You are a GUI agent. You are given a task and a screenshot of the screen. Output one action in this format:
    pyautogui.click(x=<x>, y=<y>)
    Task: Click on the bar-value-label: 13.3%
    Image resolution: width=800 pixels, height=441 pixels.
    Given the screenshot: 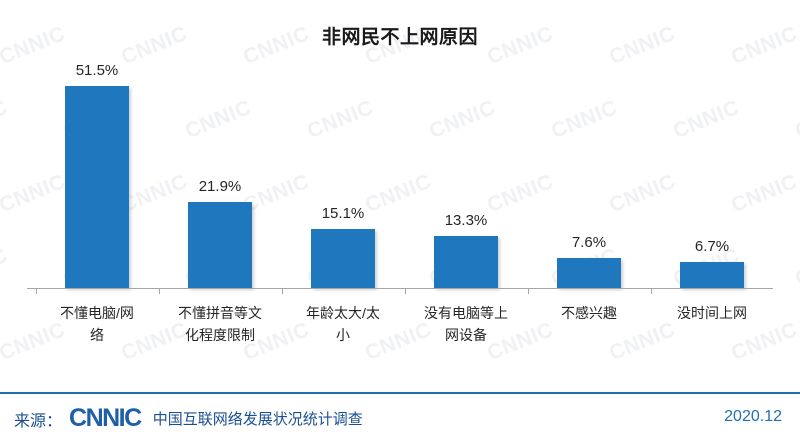 What is the action you would take?
    pyautogui.click(x=466, y=220)
    